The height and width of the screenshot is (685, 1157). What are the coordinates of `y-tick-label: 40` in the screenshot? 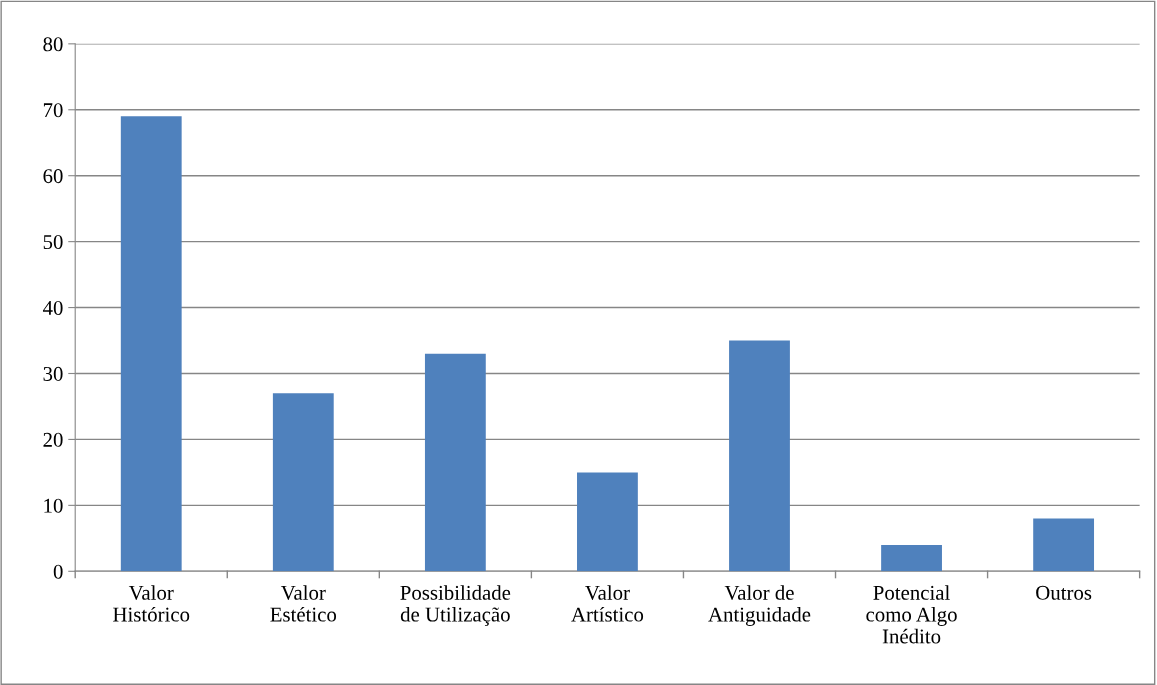 It's located at (52, 307).